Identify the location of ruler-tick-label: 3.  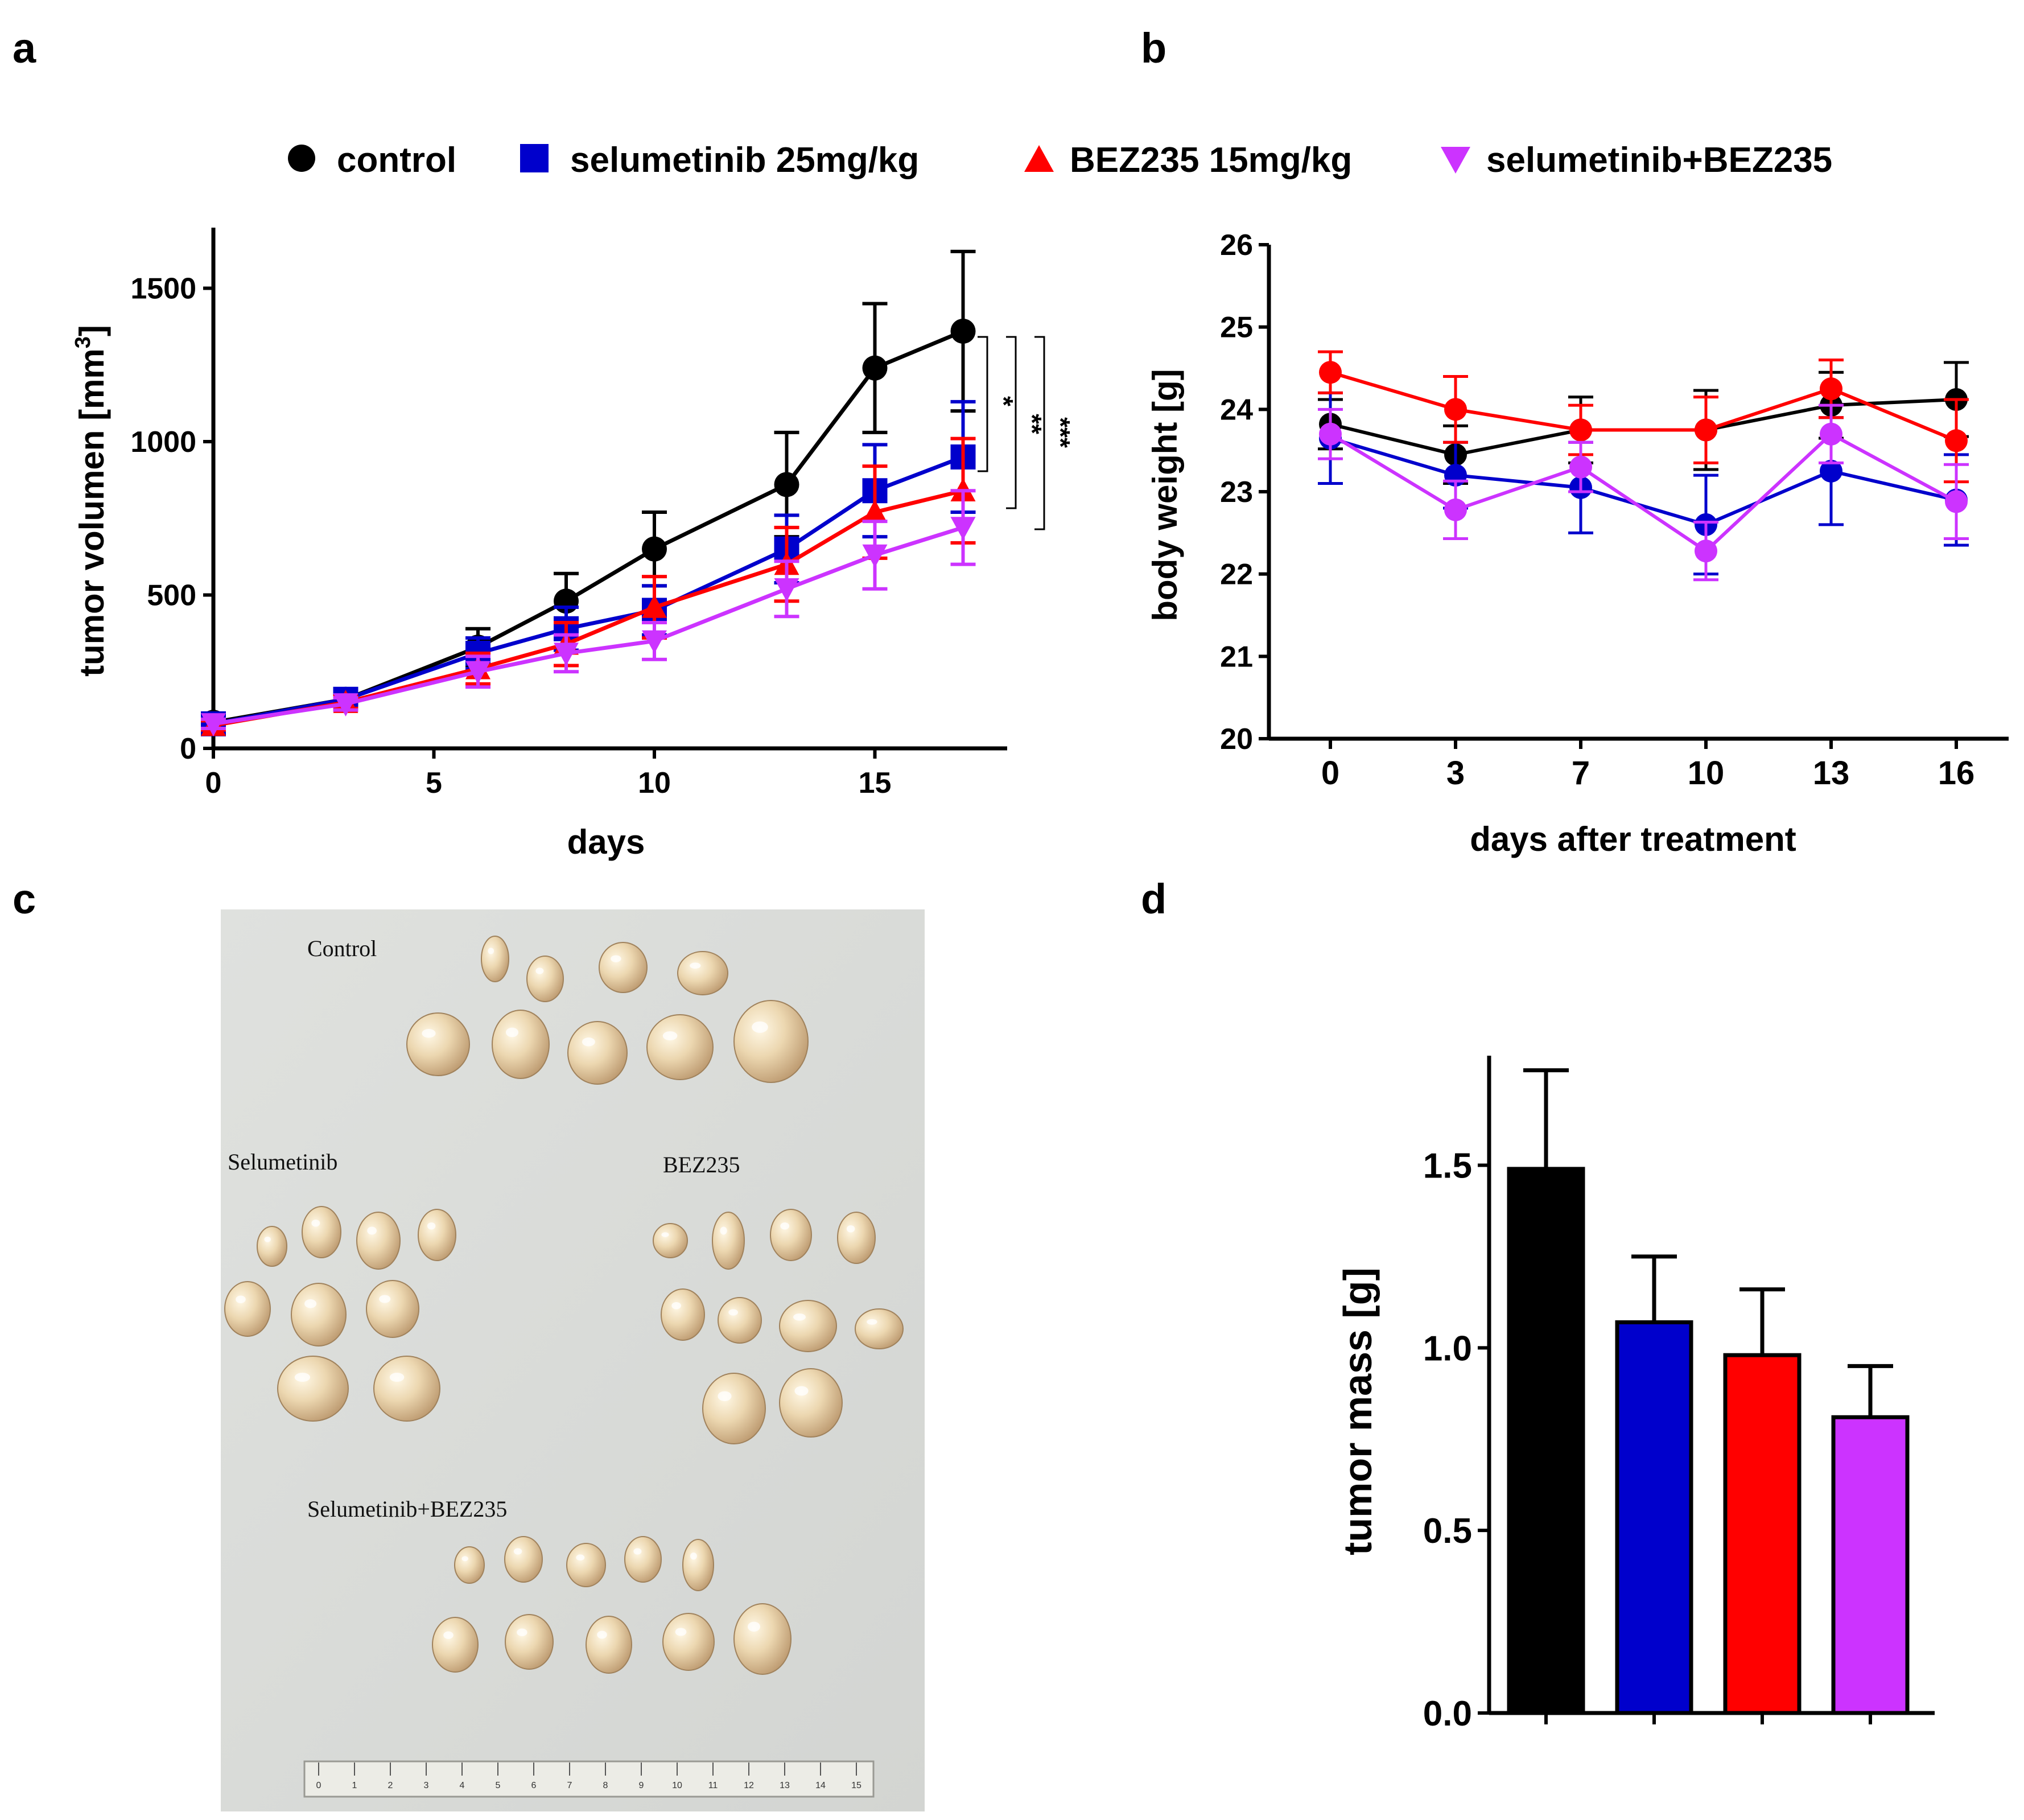
(426, 1785).